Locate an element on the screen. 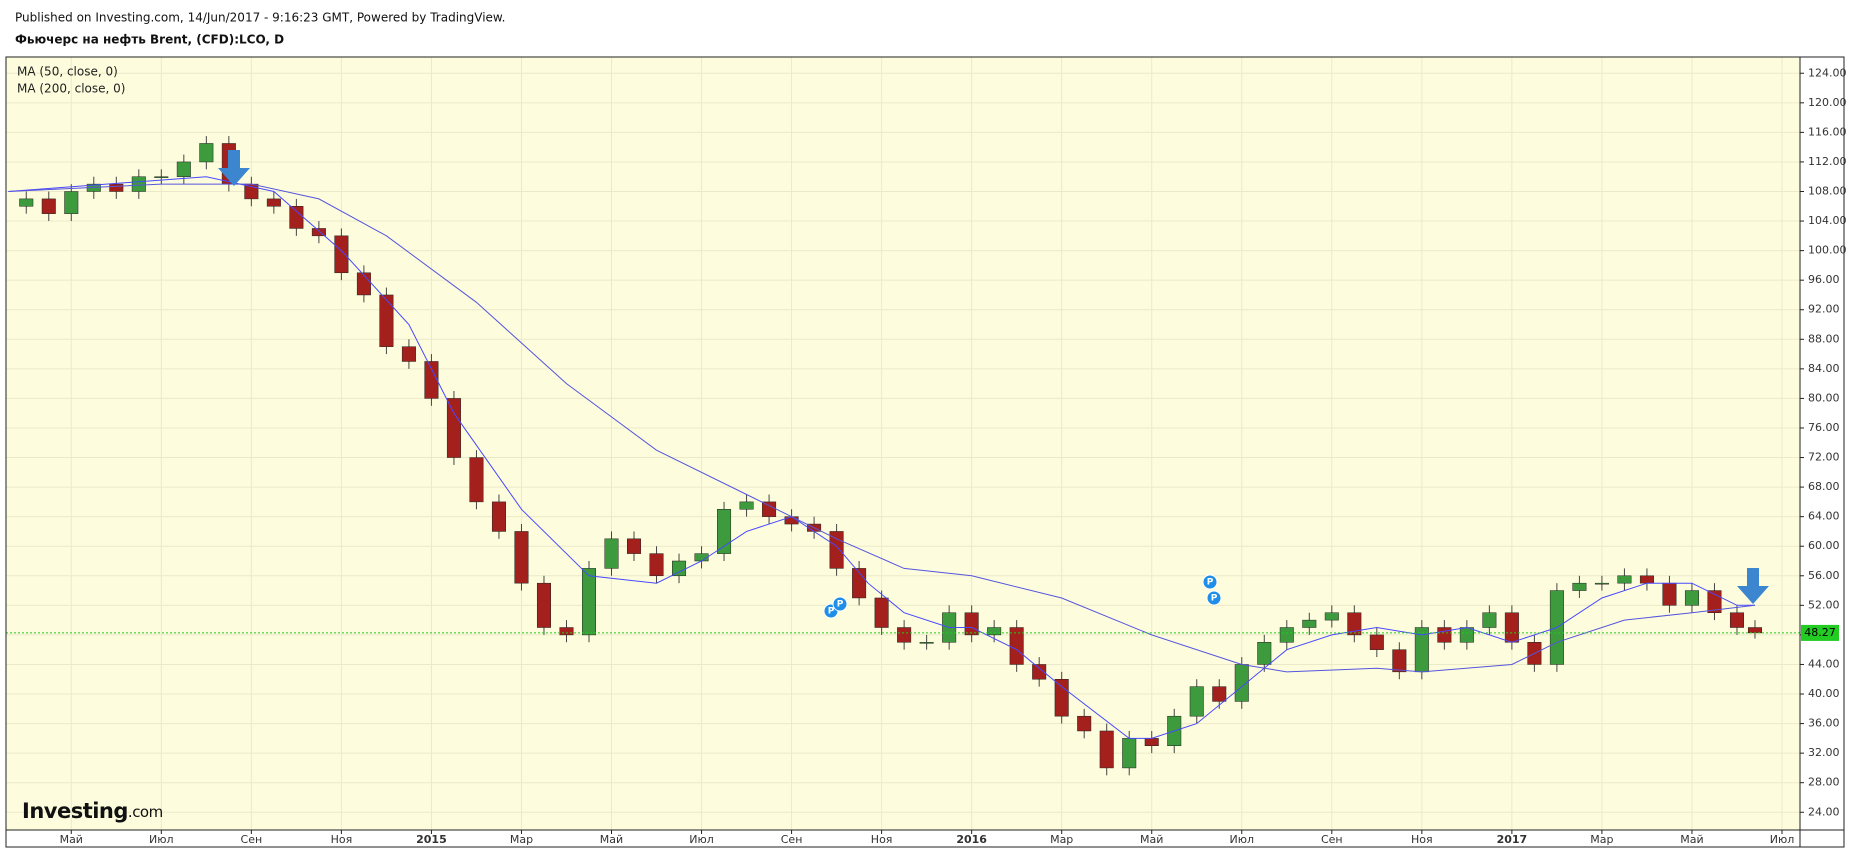 Image resolution: width=1851 pixels, height=854 pixels. y-tick-label: 24.00 is located at coordinates (1824, 811).